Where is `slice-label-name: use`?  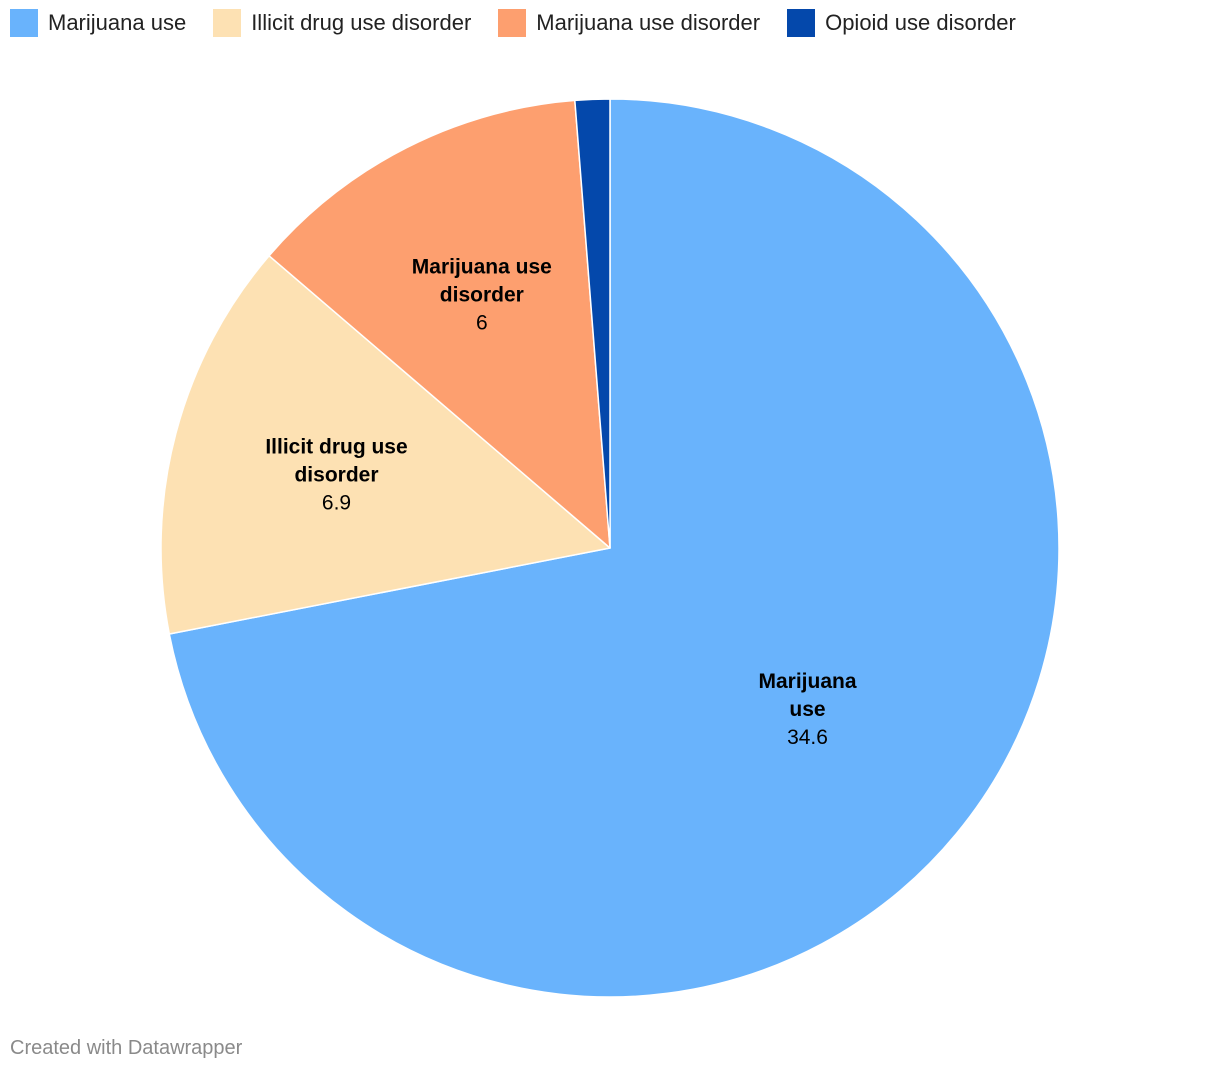
slice-label-name: use is located at coordinates (807, 709).